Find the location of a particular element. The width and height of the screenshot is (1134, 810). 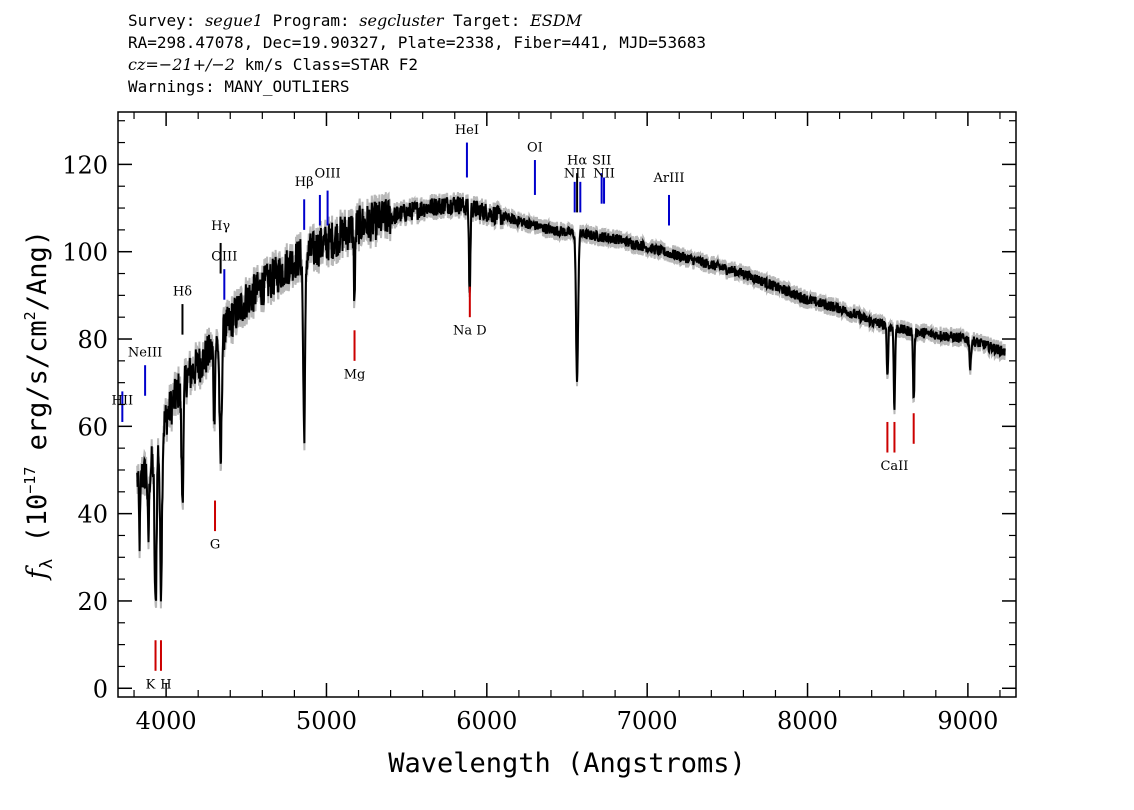

y-tick-label: 40 is located at coordinates (92, 515).